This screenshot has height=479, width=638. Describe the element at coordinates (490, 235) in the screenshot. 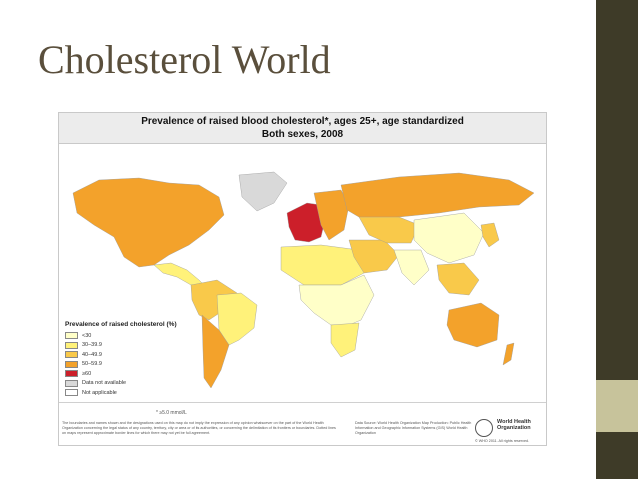

I see `region-japan-korea` at that location.